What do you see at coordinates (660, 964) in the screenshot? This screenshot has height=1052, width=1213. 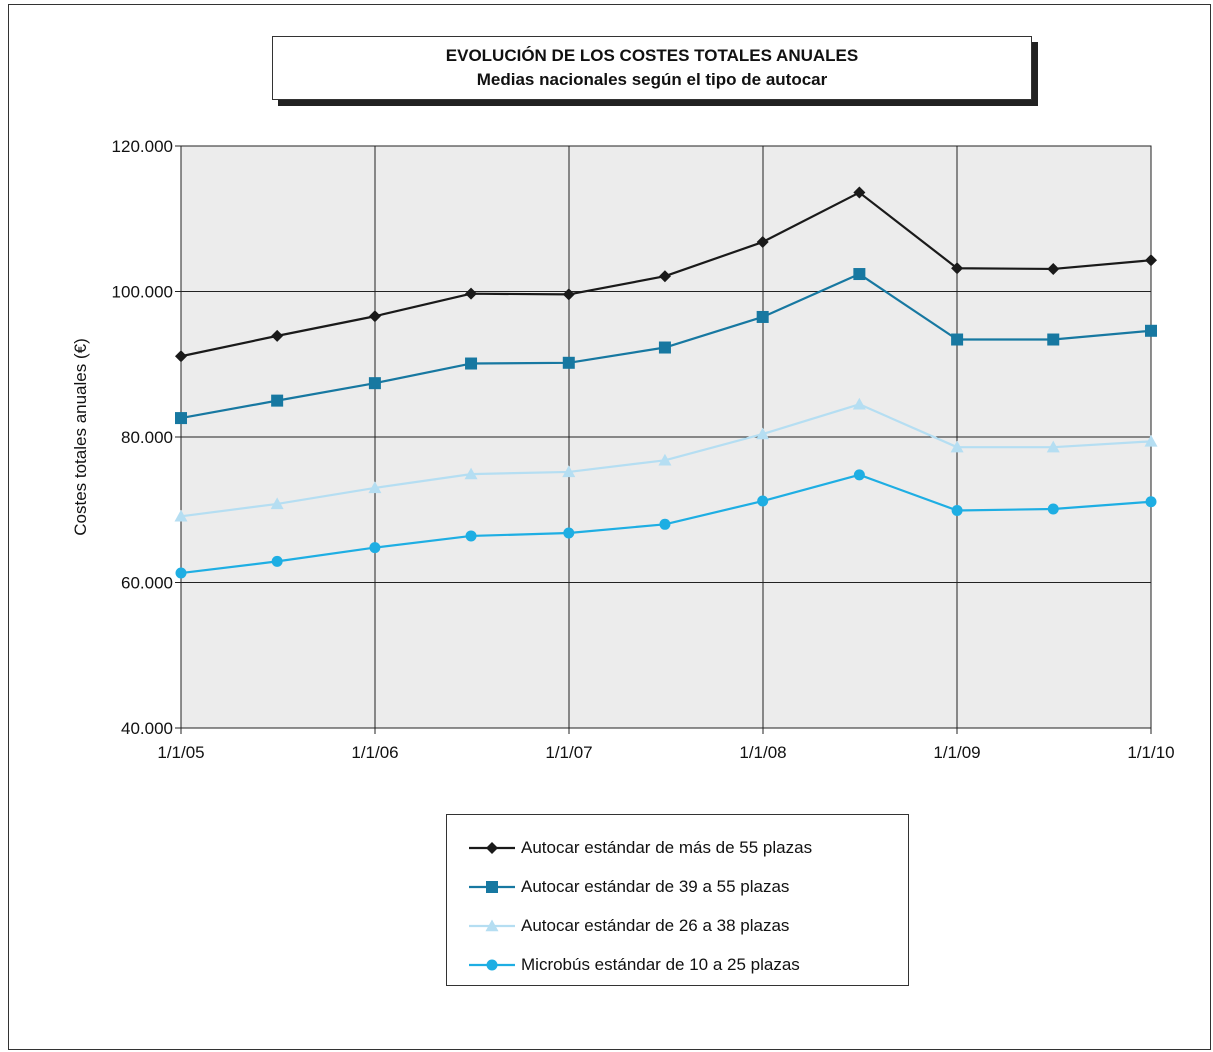 I see `legend-label: Microbús estándar de 10 a 25 plazas` at bounding box center [660, 964].